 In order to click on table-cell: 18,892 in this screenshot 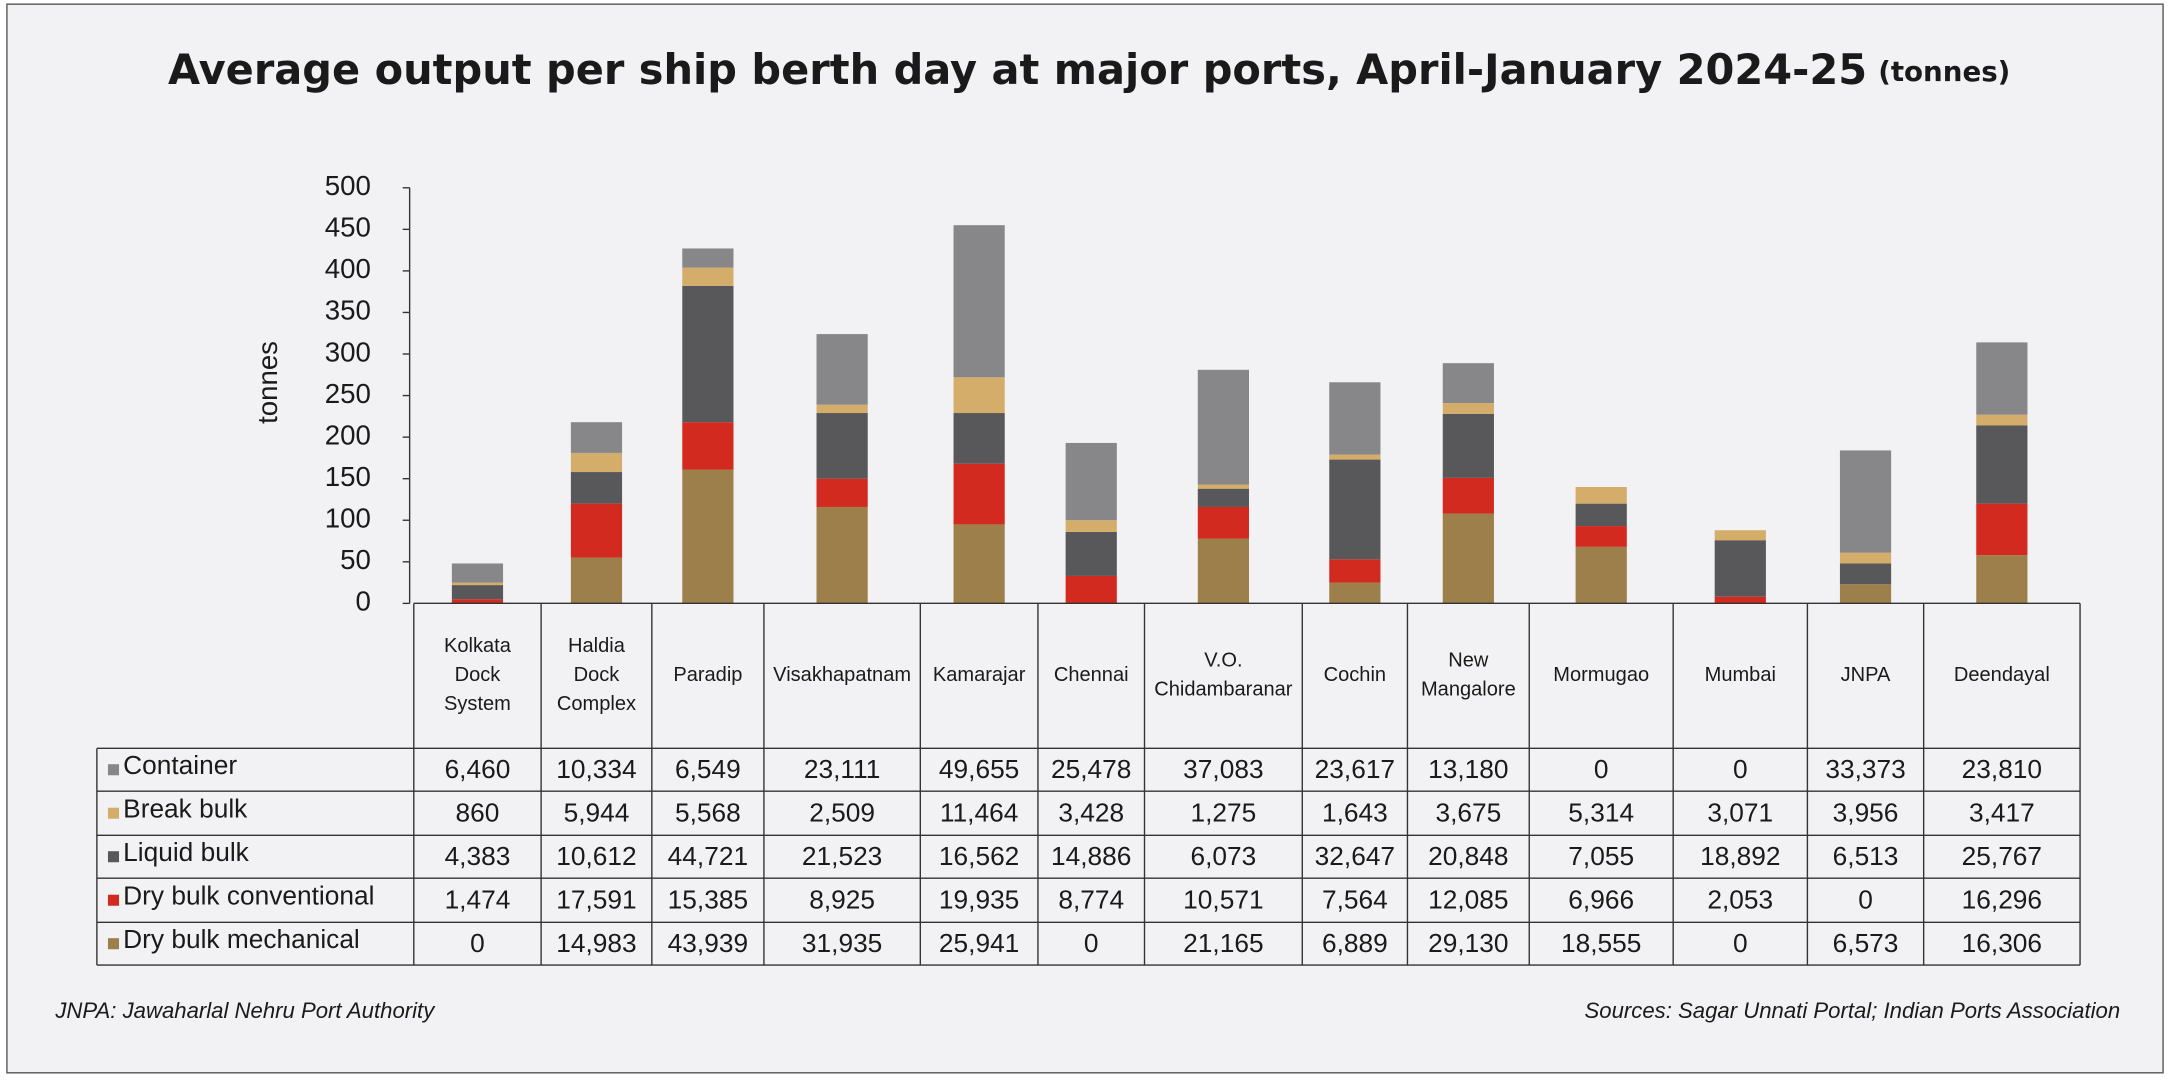, I will do `click(1740, 856)`.